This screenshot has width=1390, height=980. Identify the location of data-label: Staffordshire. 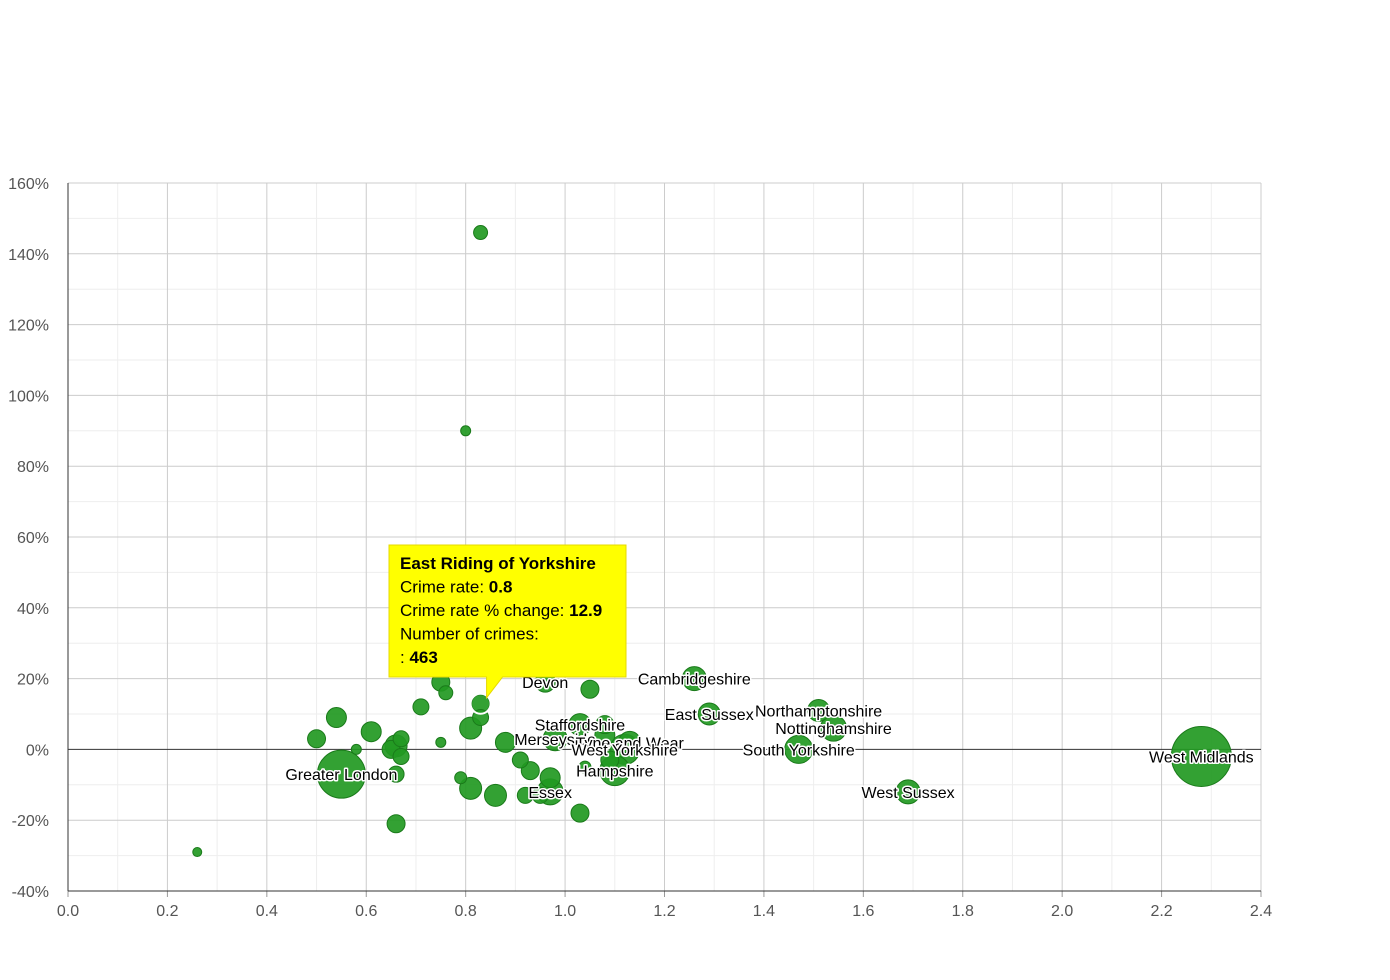
(580, 726).